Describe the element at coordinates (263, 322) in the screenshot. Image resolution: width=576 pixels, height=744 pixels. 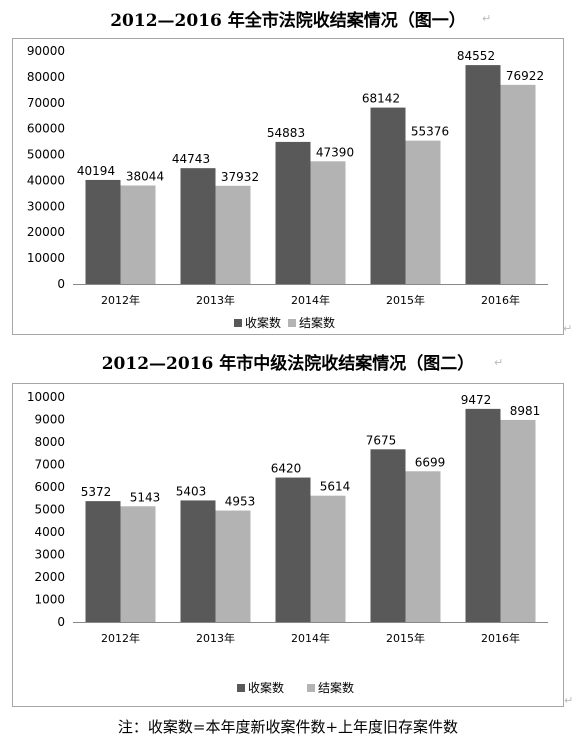
I see `chart1-legend-label: 收案数` at that location.